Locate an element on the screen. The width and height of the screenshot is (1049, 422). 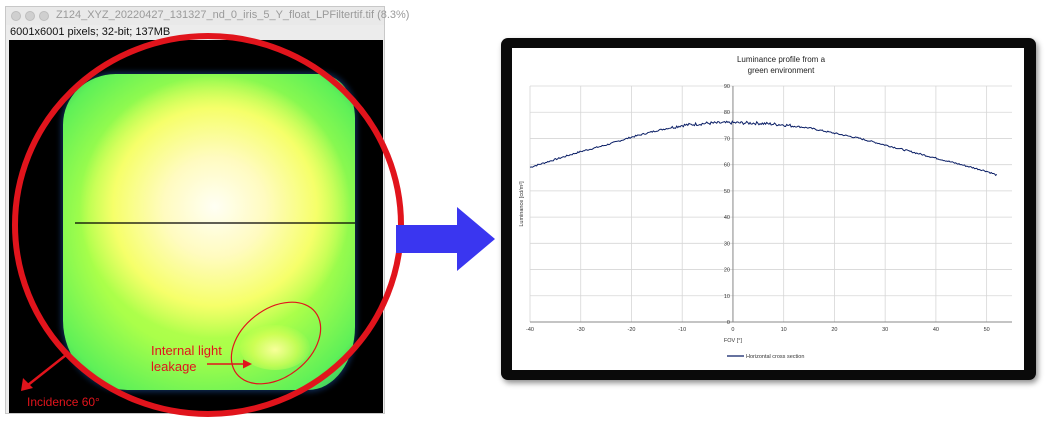
y-tick-label: 20 is located at coordinates (727, 271).